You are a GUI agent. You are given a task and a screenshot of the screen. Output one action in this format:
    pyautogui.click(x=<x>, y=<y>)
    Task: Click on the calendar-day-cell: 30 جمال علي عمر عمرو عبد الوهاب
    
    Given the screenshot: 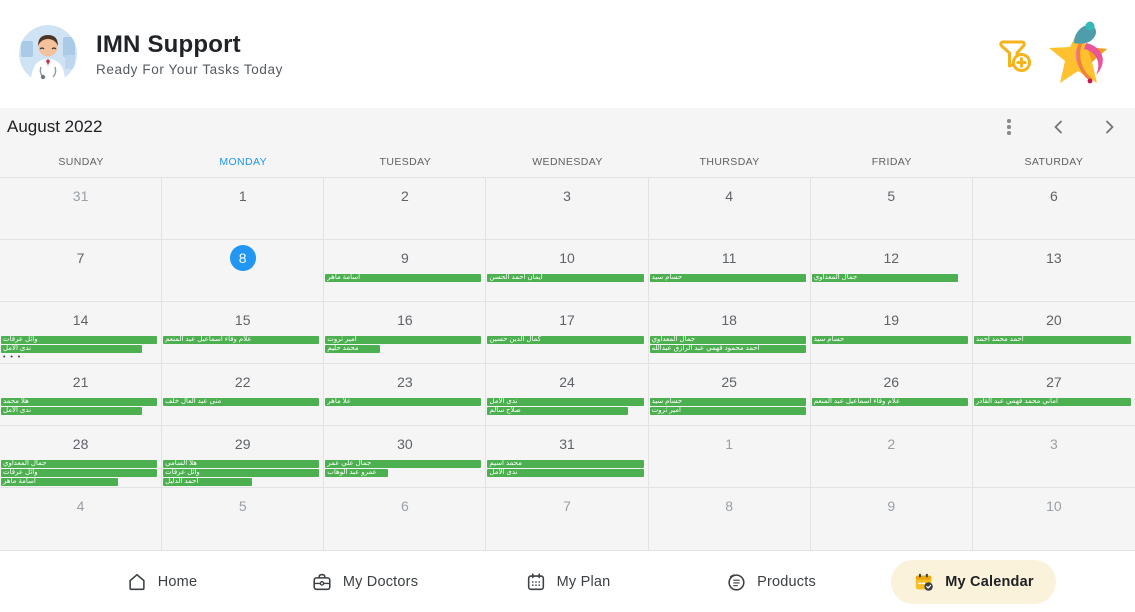 What is the action you would take?
    pyautogui.click(x=405, y=457)
    